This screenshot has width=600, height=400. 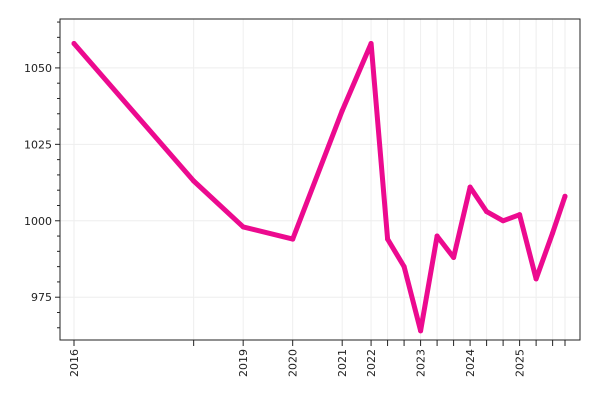 What do you see at coordinates (38, 221) in the screenshot?
I see `y-tick-label: 1000` at bounding box center [38, 221].